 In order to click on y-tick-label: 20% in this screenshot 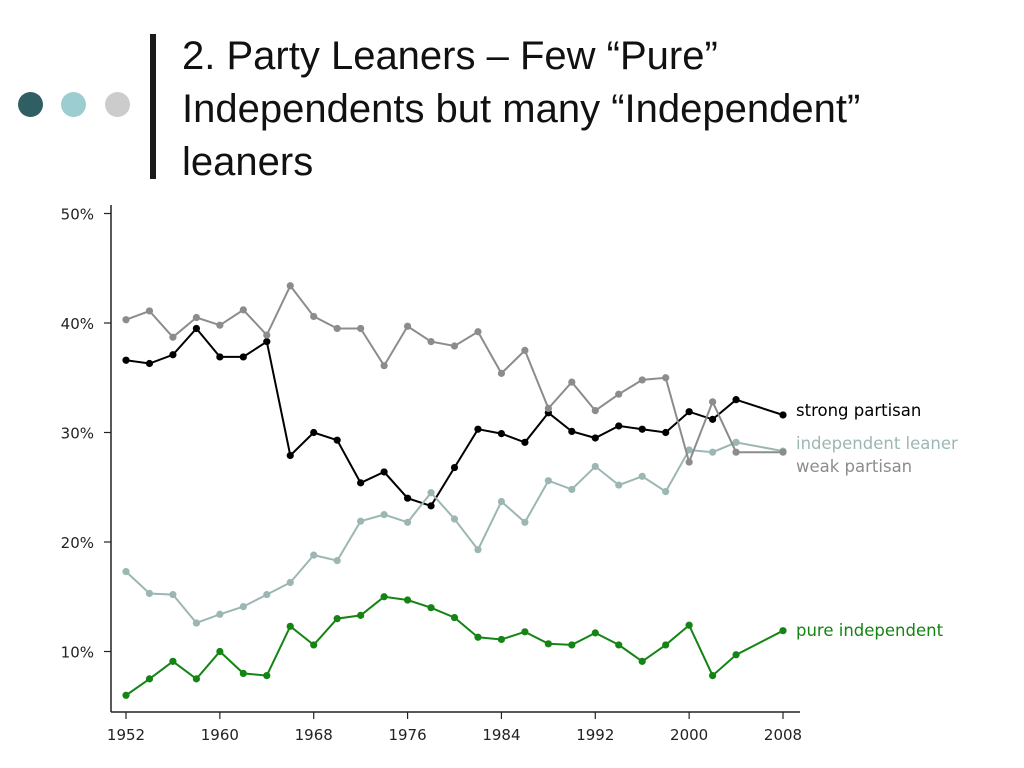, I will do `click(77, 543)`.